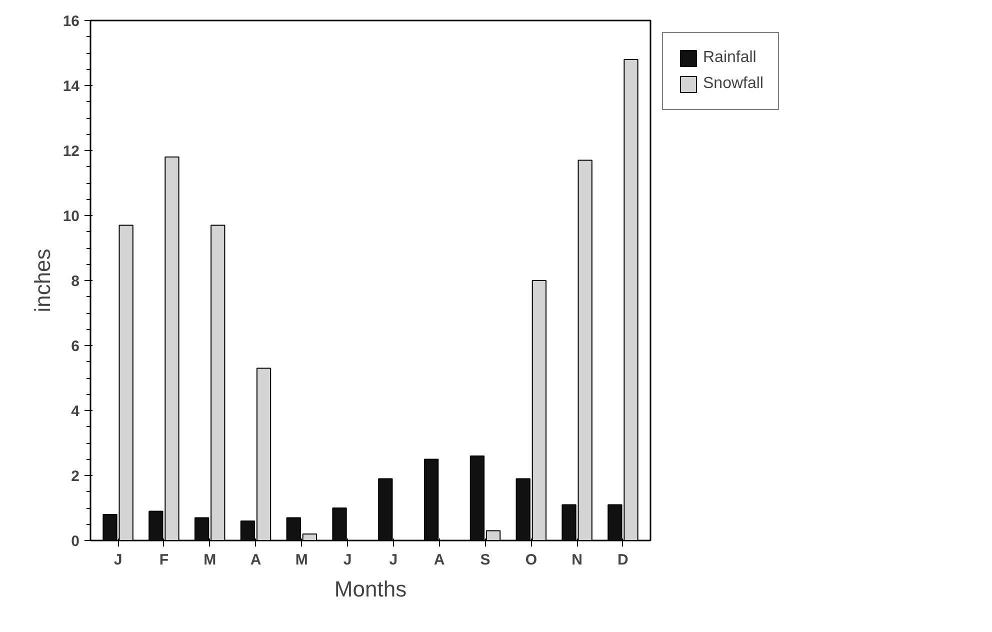  What do you see at coordinates (729, 58) in the screenshot?
I see `legend-label: Rainfall` at bounding box center [729, 58].